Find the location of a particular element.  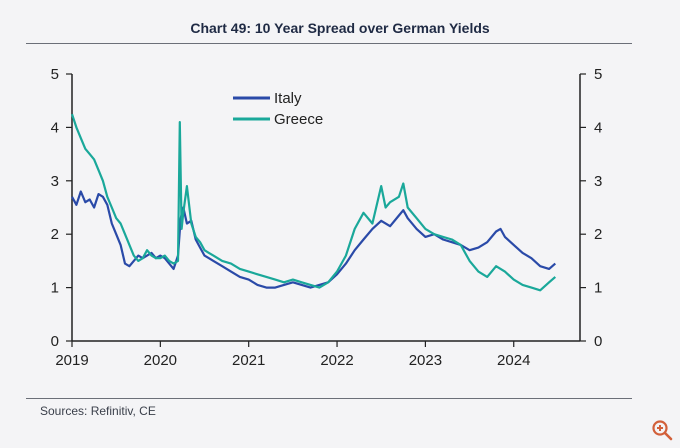

y-tick-label-left: 4 is located at coordinates (55, 127).